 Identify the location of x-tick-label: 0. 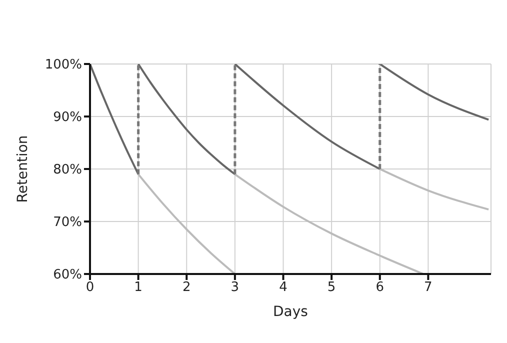
(90, 288).